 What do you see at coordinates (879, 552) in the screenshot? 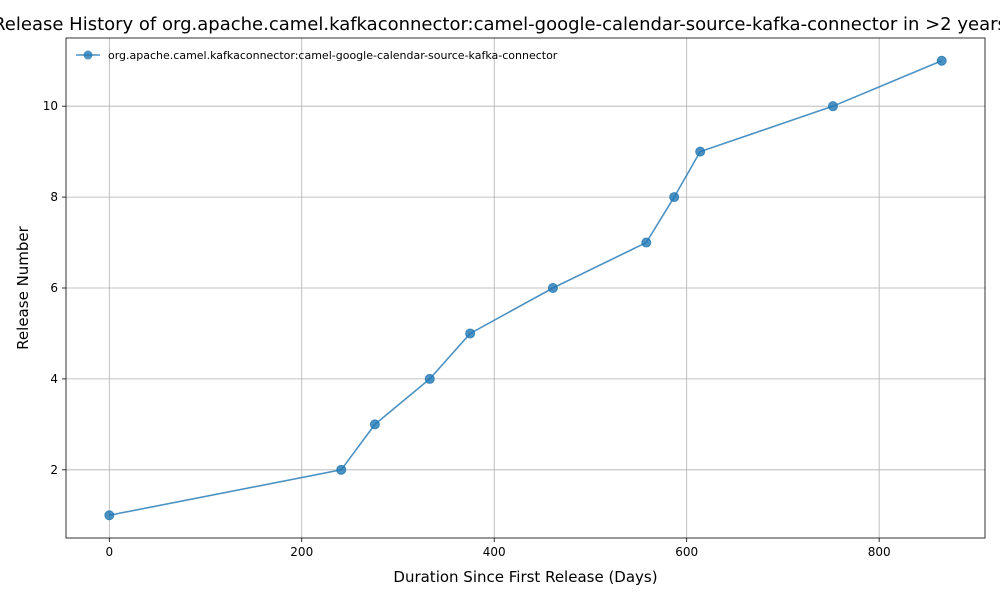
I see `x-tick-label: 800` at bounding box center [879, 552].